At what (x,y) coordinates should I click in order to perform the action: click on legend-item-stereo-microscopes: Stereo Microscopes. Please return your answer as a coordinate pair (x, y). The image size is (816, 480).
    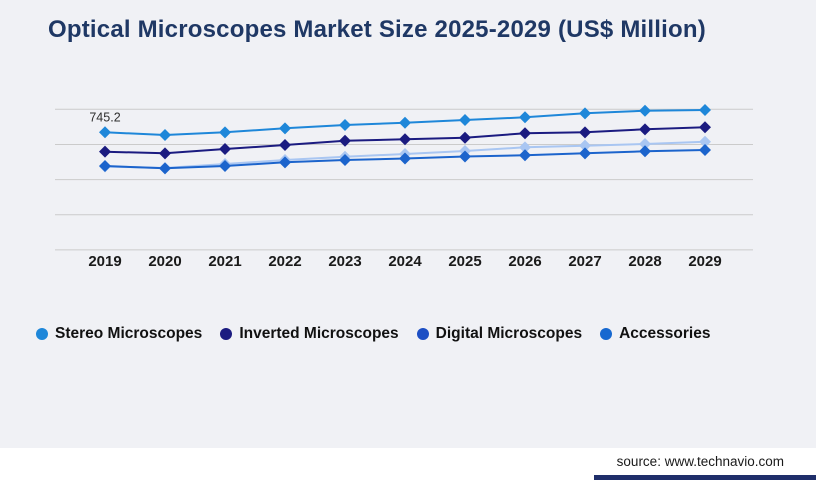
    Looking at the image, I should click on (119, 333).